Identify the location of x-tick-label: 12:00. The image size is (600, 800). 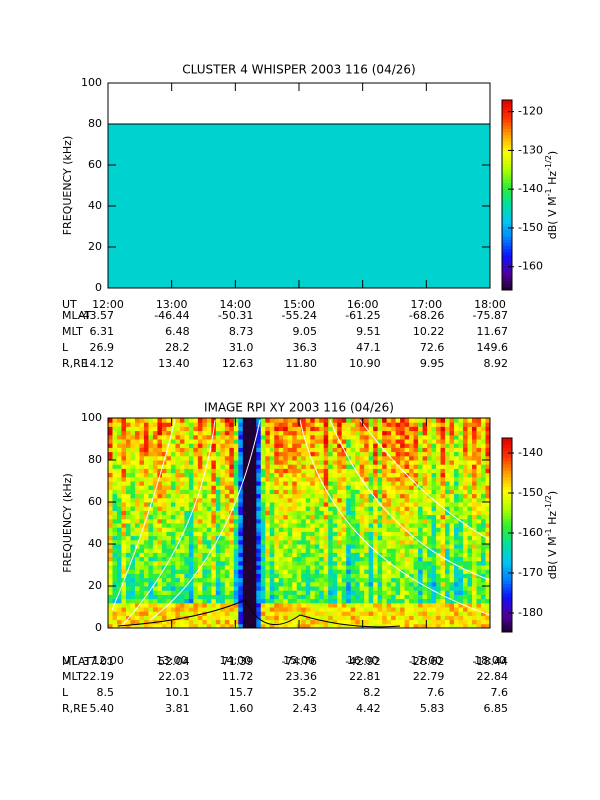
(108, 304).